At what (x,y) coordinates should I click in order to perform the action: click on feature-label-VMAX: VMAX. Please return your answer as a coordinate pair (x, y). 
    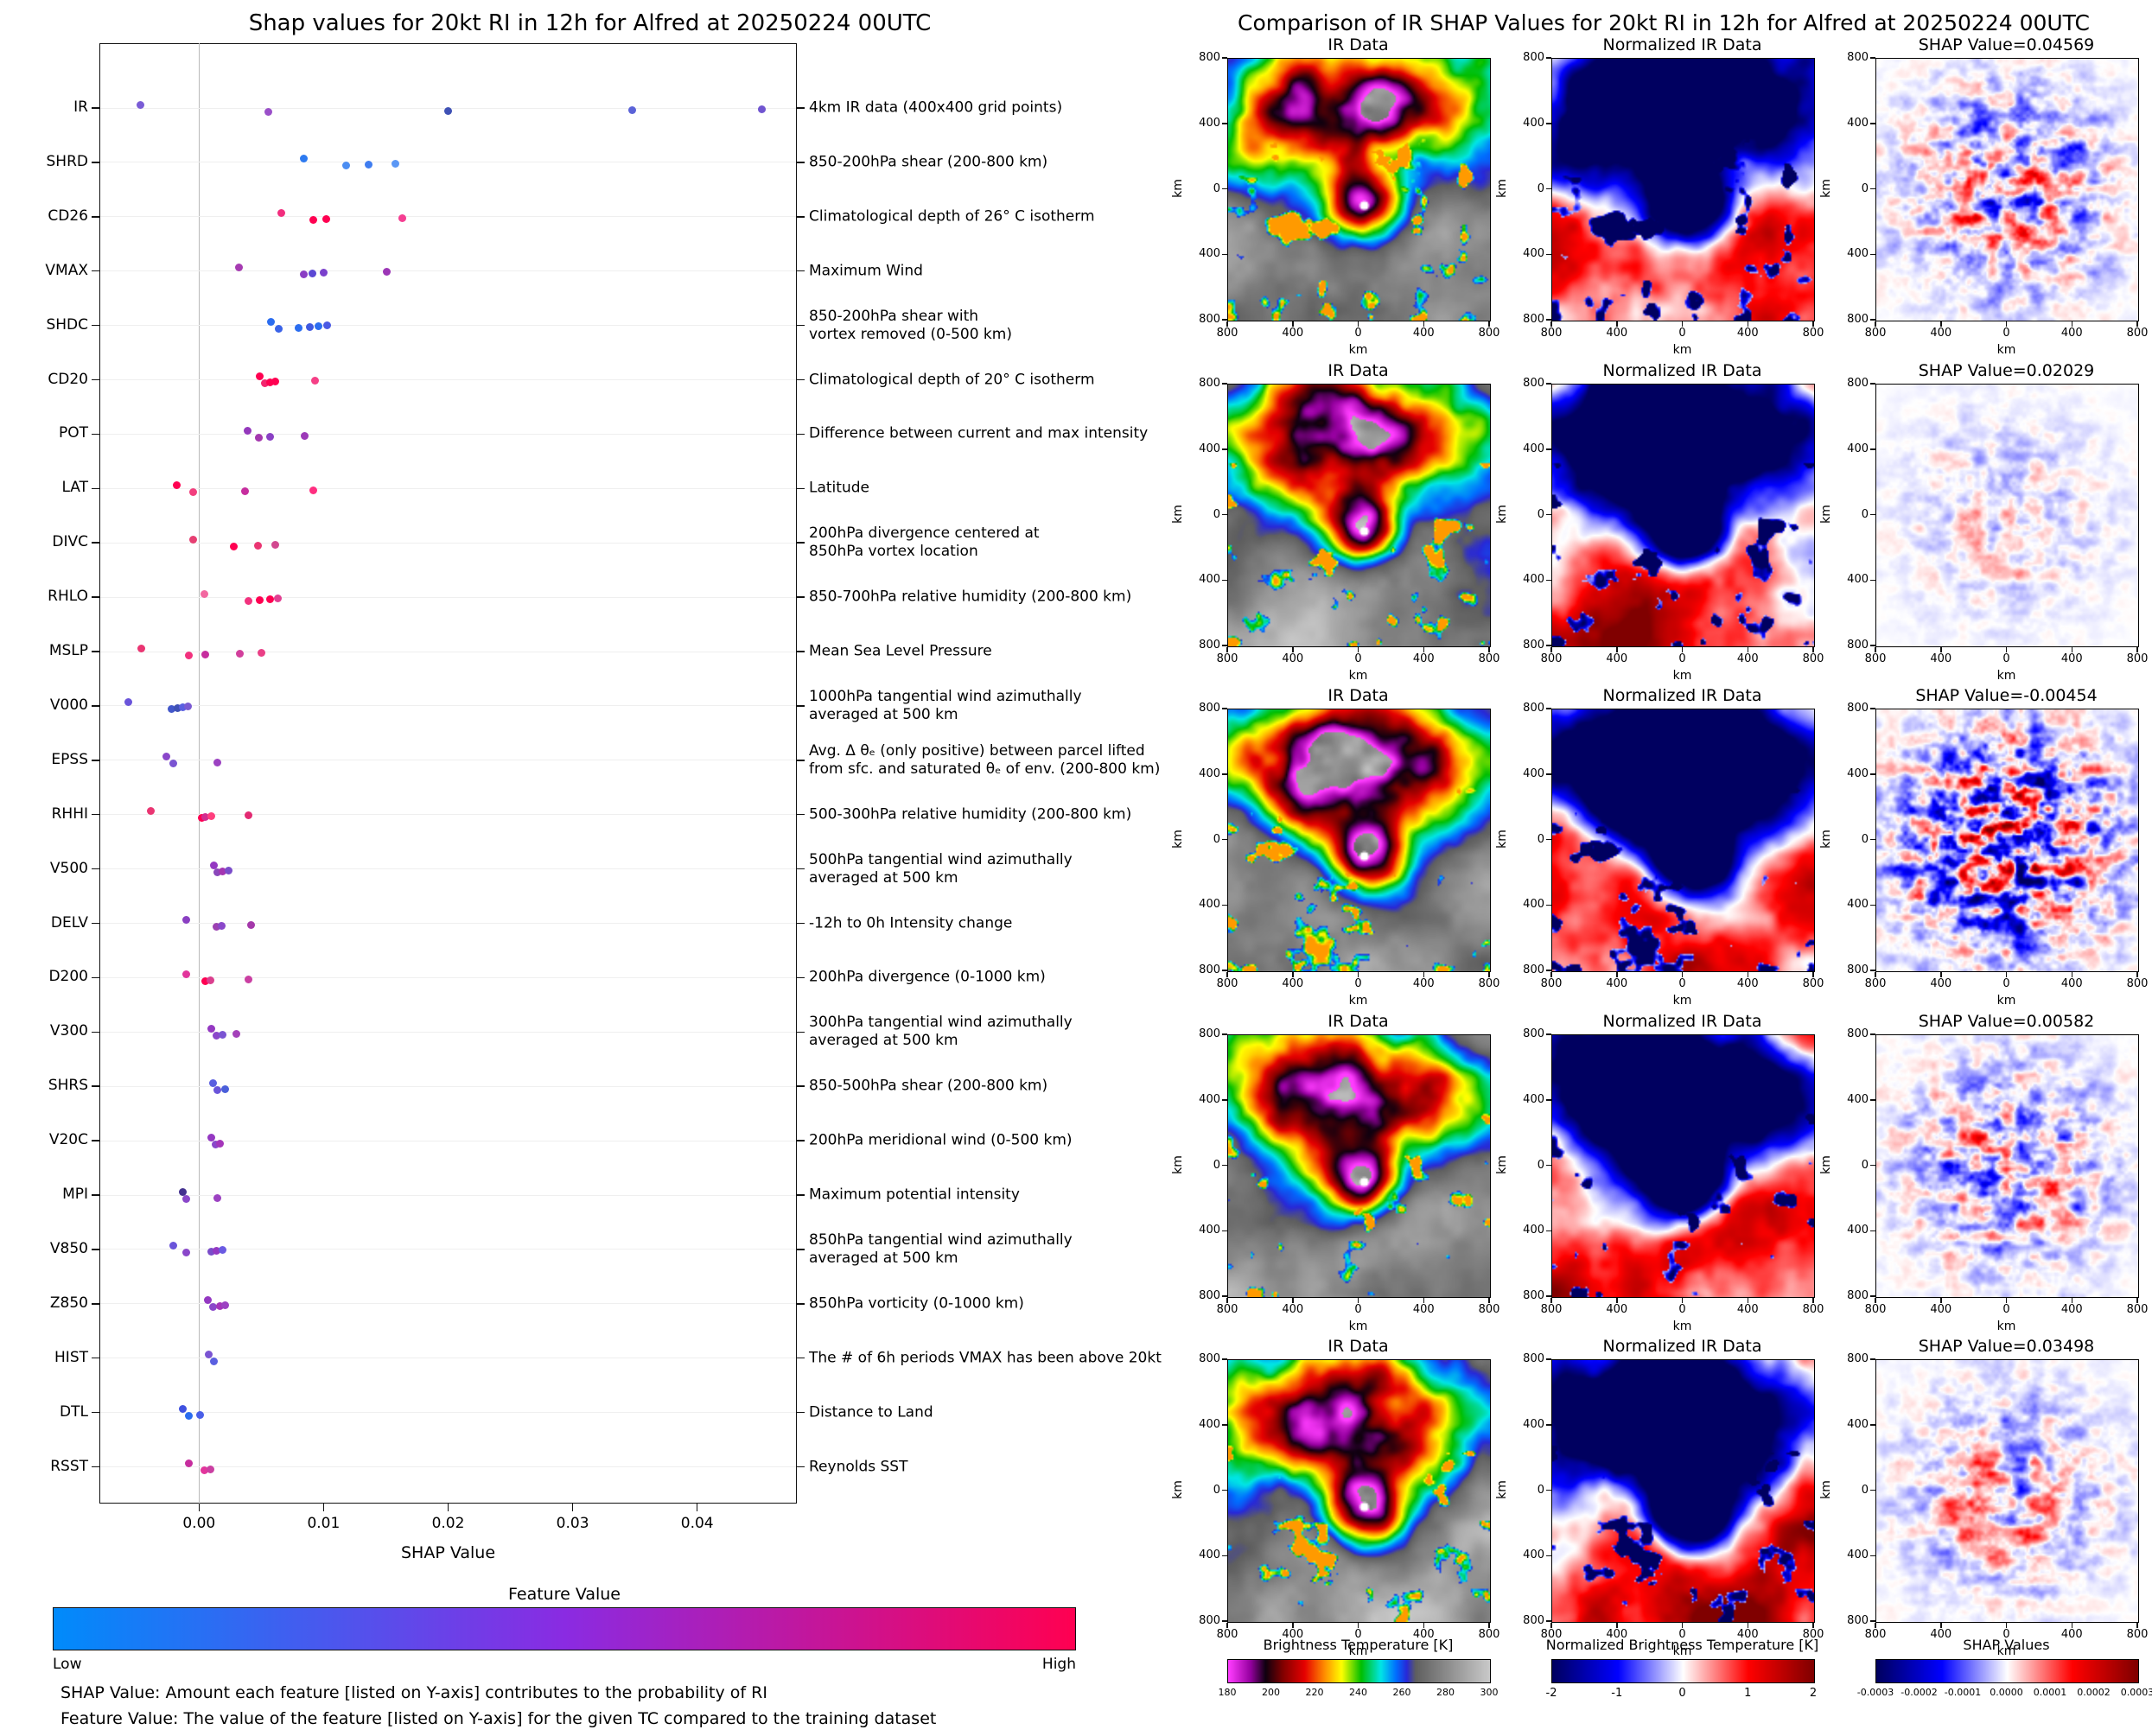
    Looking at the image, I should click on (66, 270).